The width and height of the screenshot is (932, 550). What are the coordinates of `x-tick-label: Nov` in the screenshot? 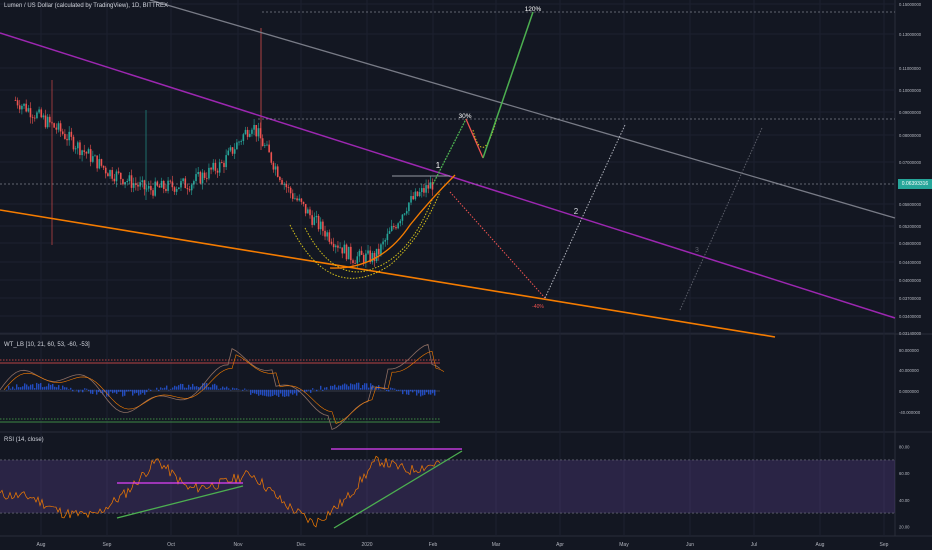 It's located at (238, 545).